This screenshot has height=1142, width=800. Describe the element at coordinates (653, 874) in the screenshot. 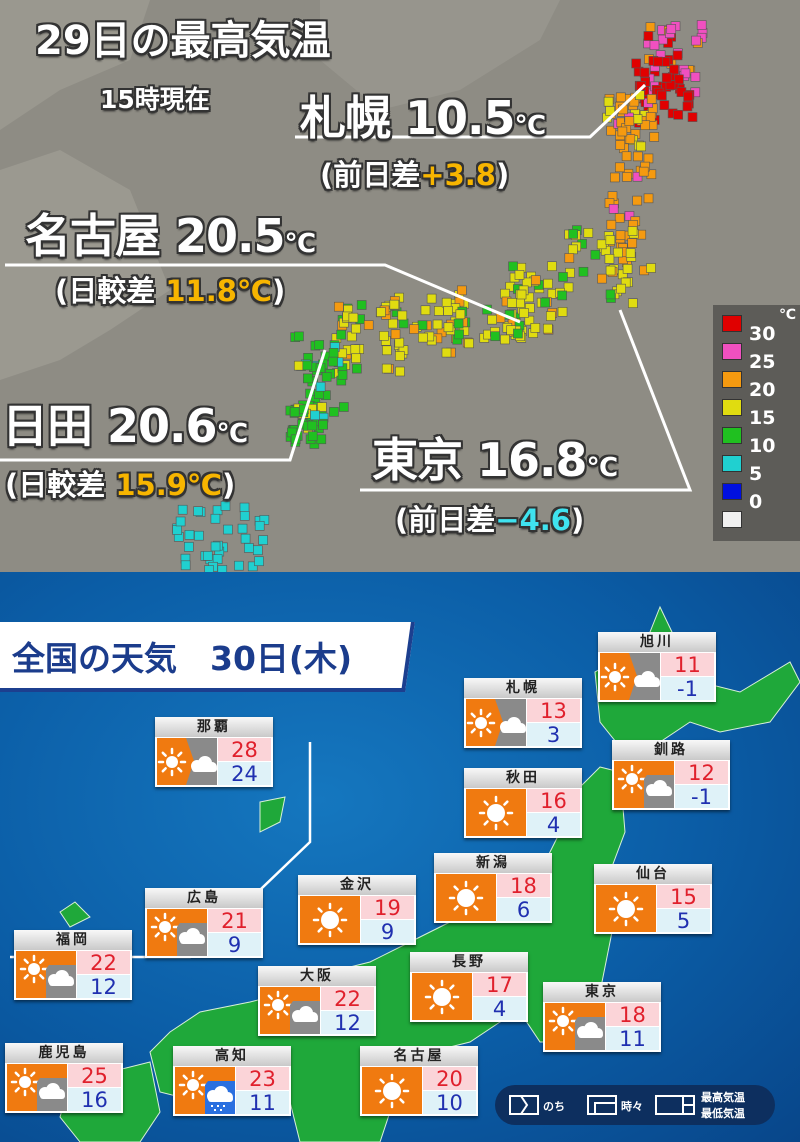

I see `city-name: 仙台` at that location.